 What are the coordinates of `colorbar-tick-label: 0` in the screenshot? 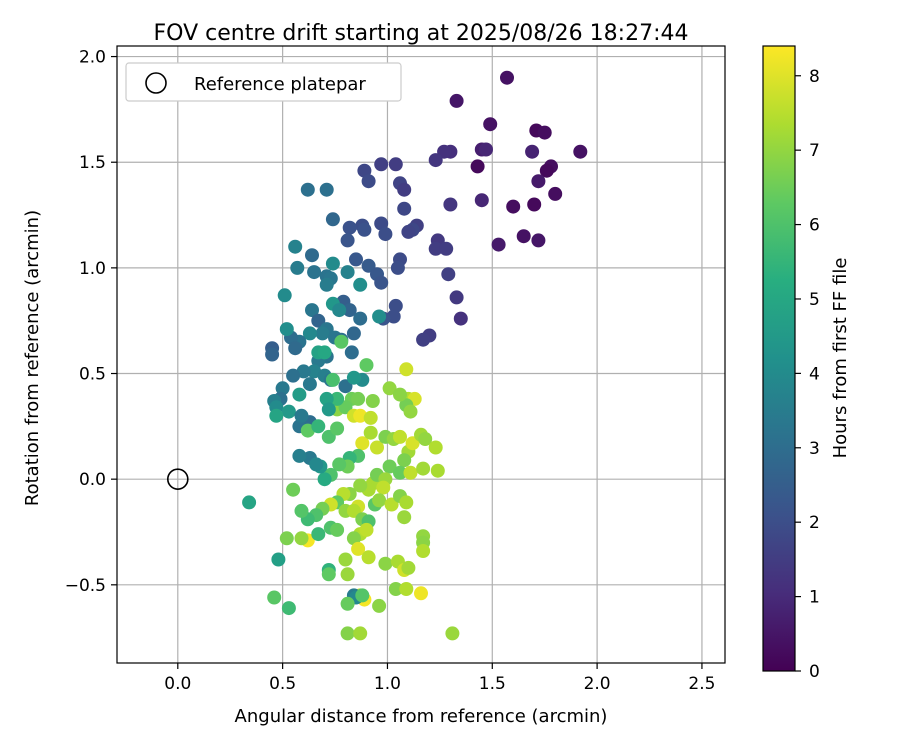 It's located at (814, 672).